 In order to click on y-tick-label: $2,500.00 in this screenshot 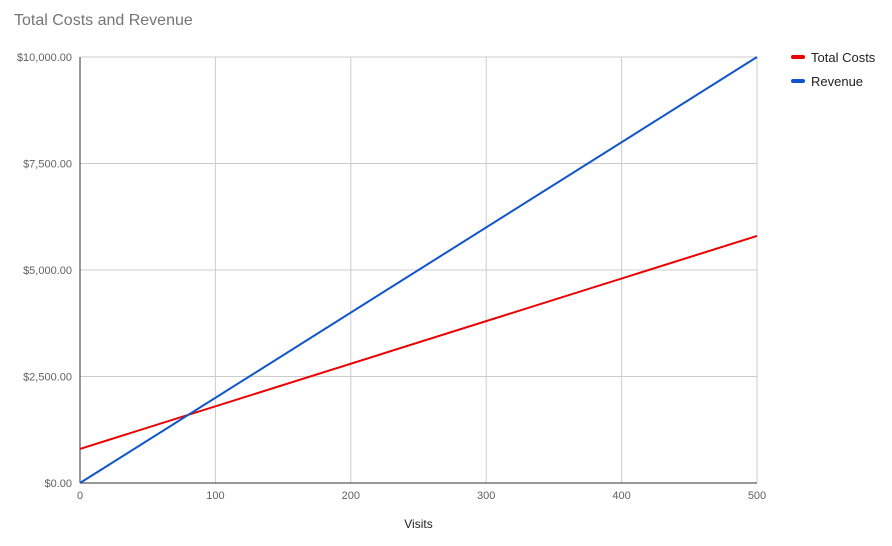, I will do `click(47, 378)`.